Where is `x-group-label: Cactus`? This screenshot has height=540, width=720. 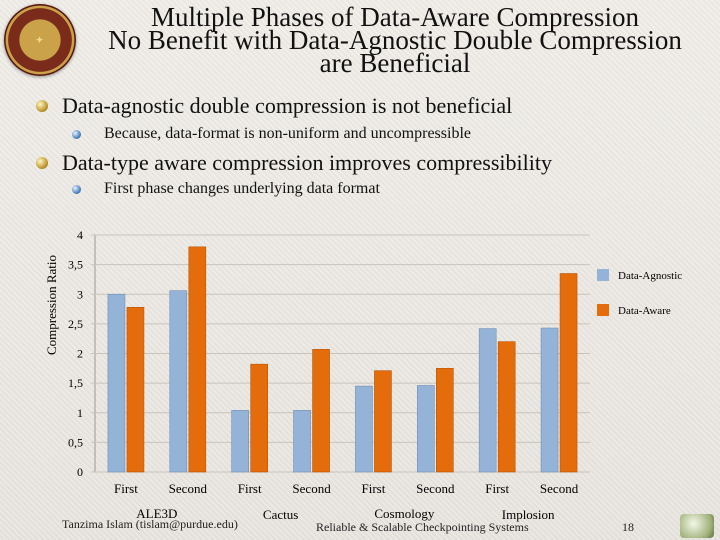 x-group-label: Cactus is located at coordinates (280, 514).